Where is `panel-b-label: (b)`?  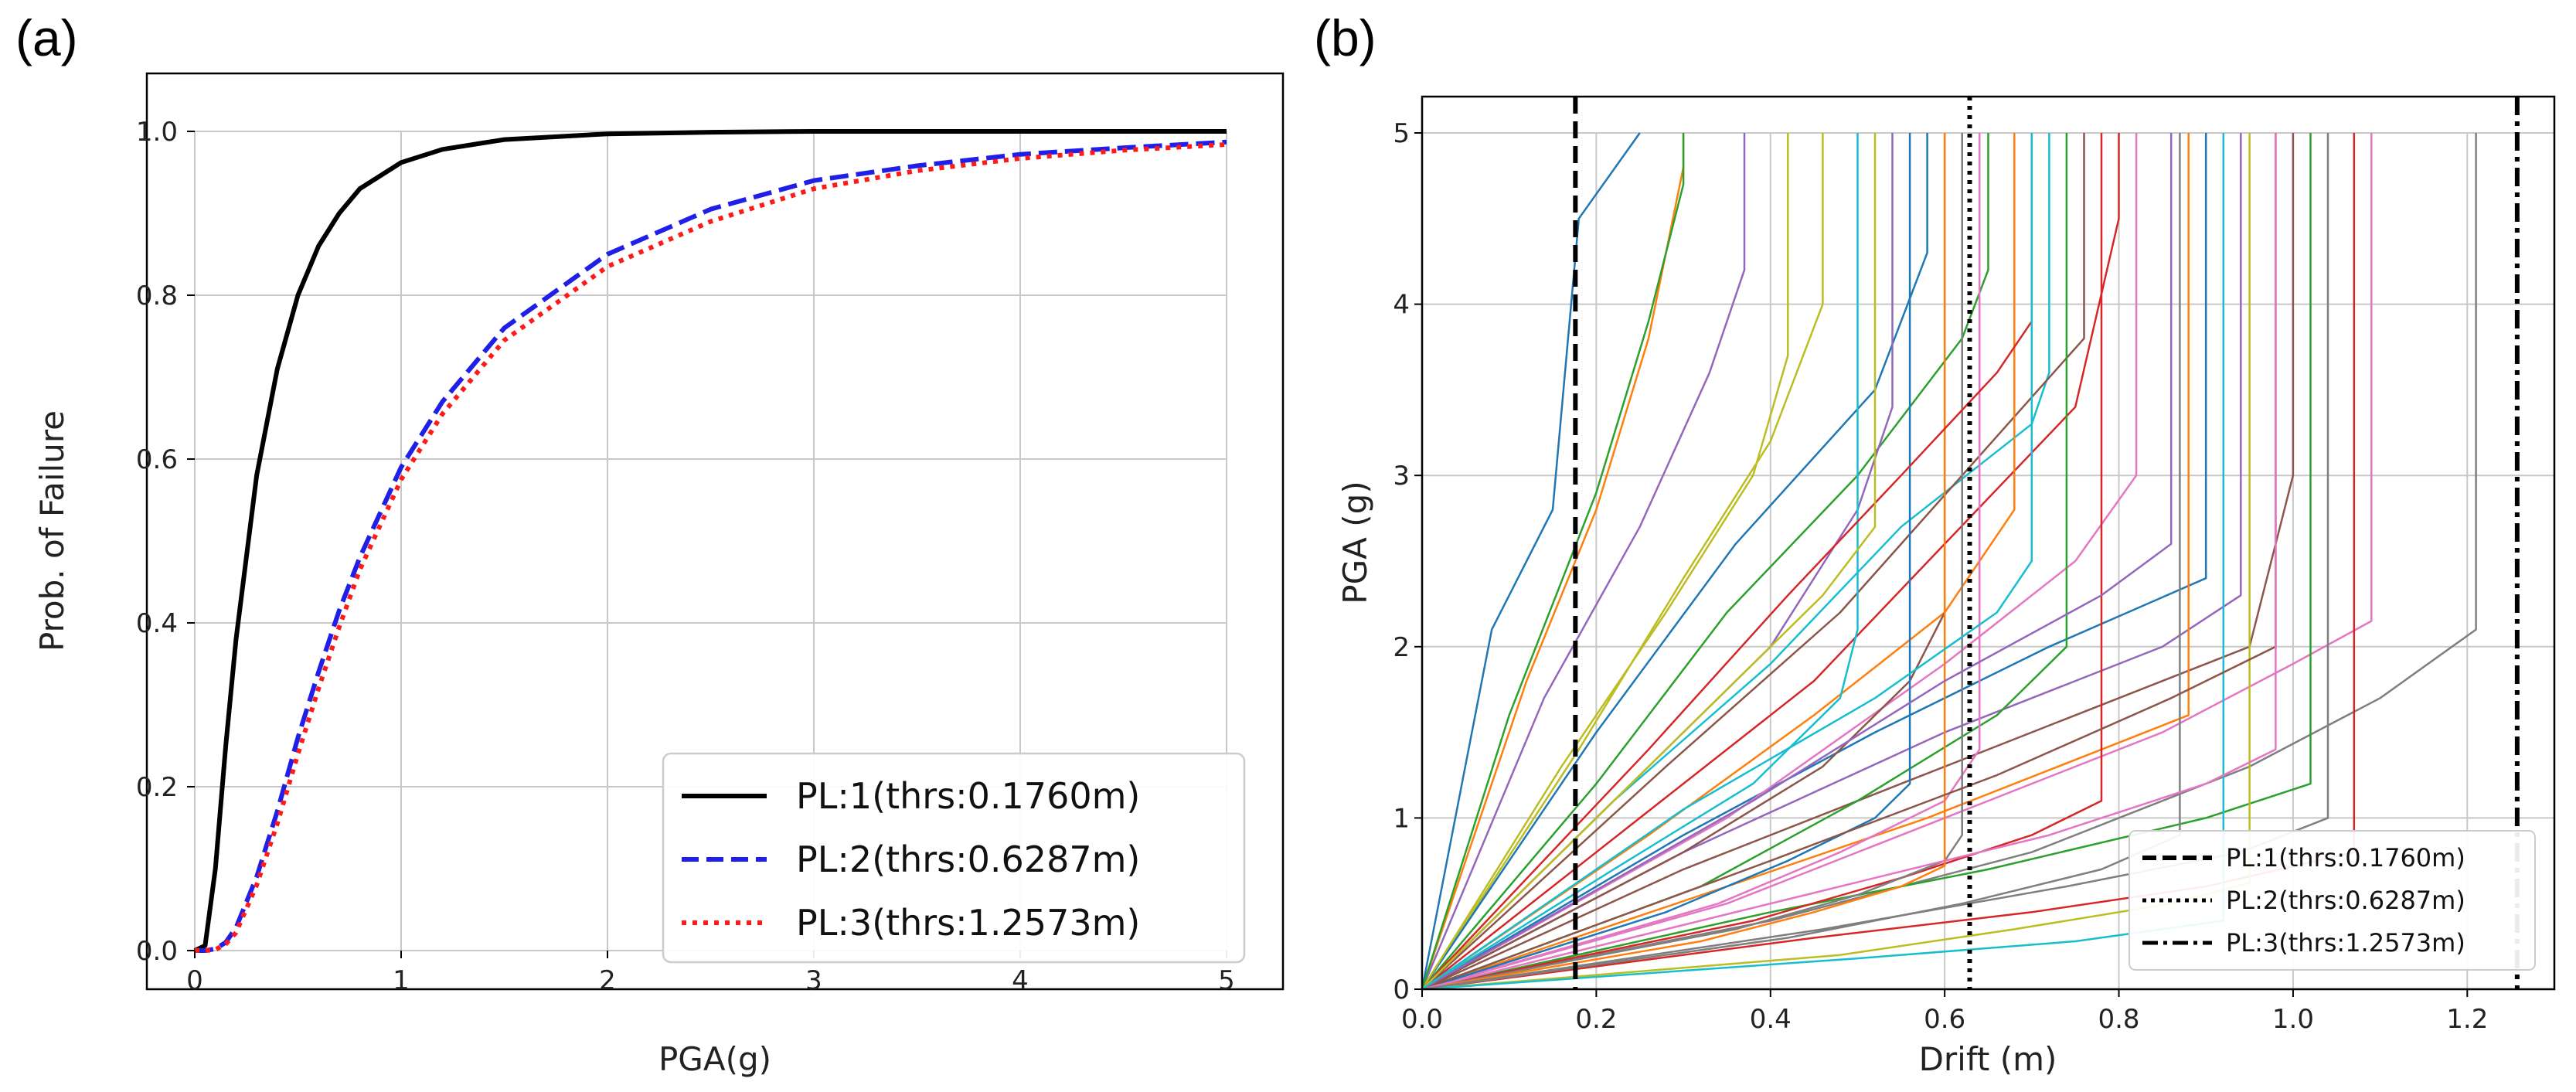
panel-b-label: (b) is located at coordinates (1345, 37).